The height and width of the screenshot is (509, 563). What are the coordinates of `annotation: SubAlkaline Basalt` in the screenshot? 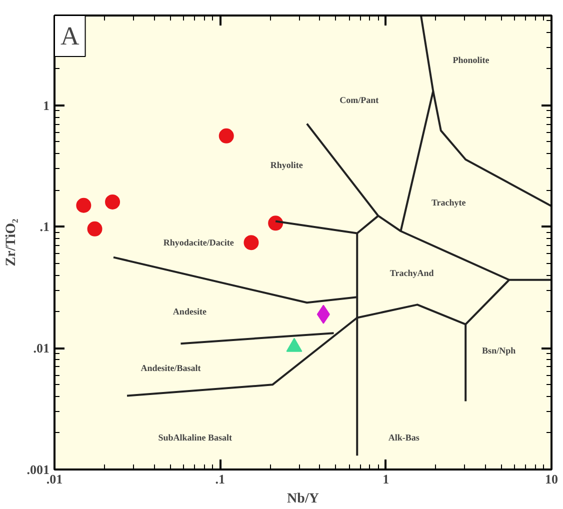 It's located at (195, 437).